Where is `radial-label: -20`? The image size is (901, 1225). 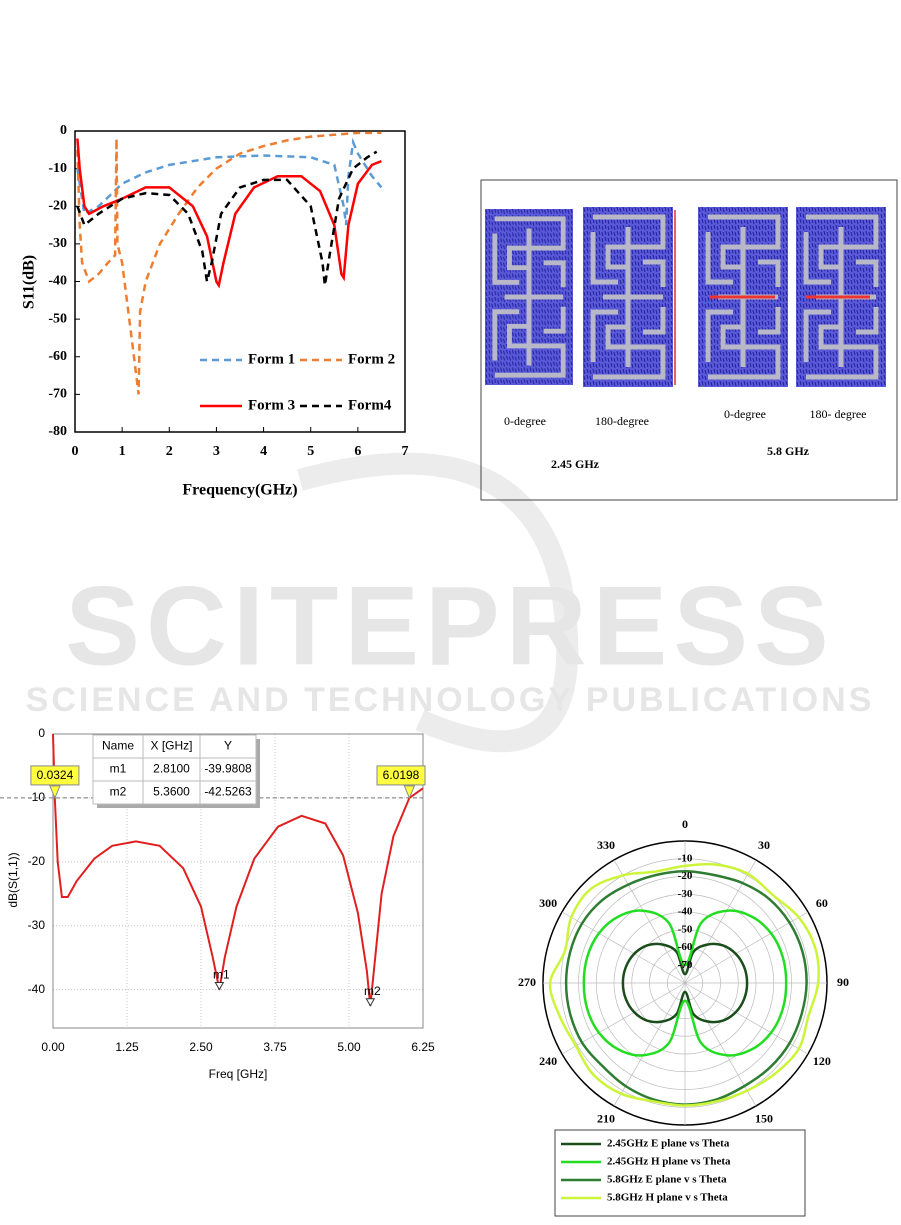 radial-label: -20 is located at coordinates (685, 876).